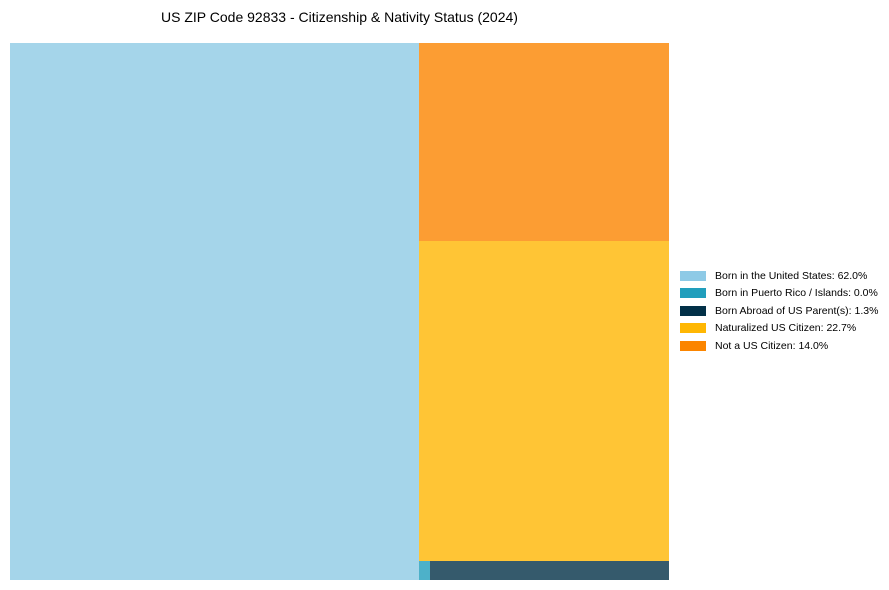 Image resolution: width=889 pixels, height=590 pixels. I want to click on legend-label: Naturalized US Citizen: 22.7%, so click(786, 328).